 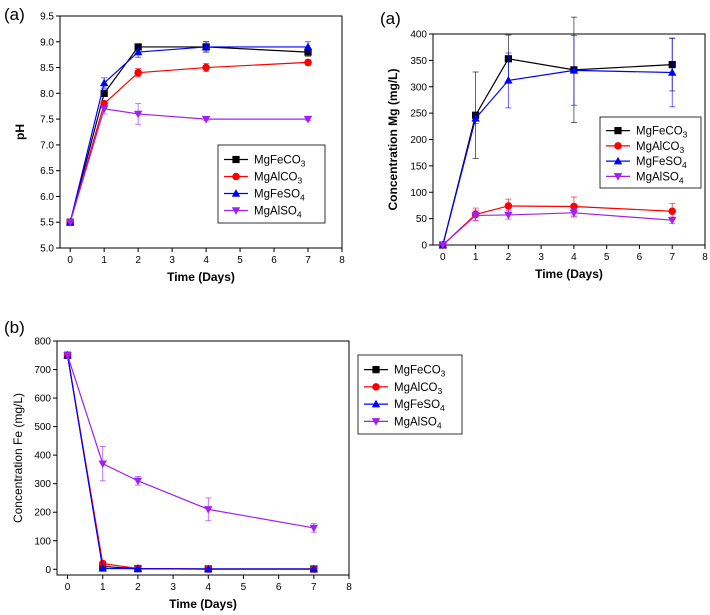 What do you see at coordinates (418, 140) in the screenshot?
I see `y-tick-label: 200` at bounding box center [418, 140].